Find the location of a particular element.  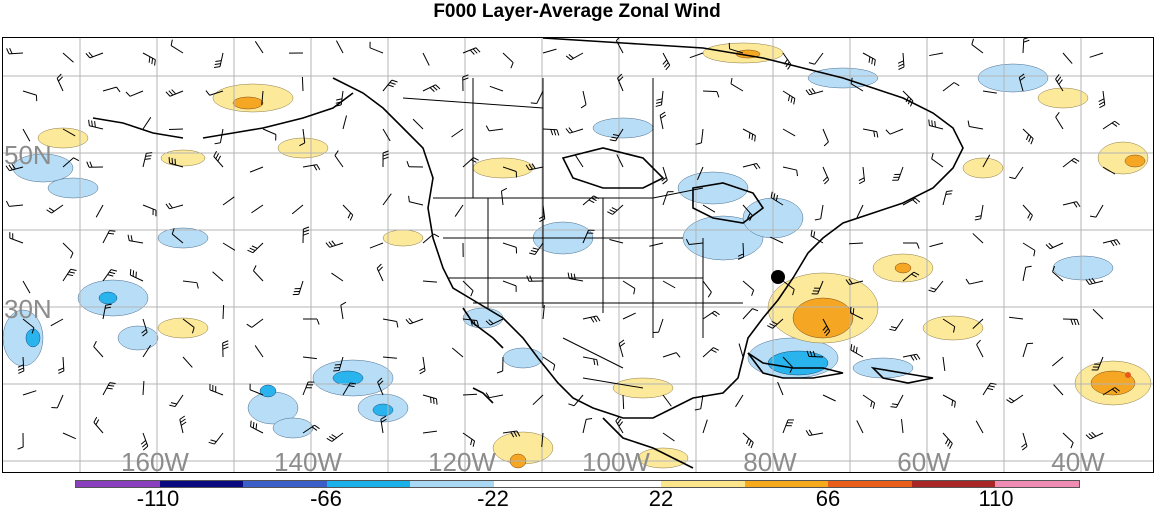

station-marker is located at coordinates (778, 277).